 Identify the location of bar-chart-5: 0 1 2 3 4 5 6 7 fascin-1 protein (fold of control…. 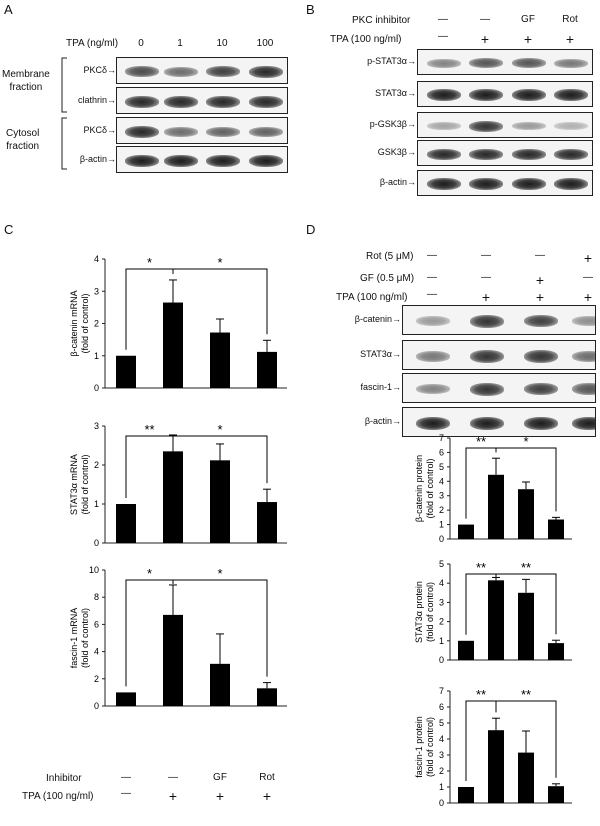
(493, 747).